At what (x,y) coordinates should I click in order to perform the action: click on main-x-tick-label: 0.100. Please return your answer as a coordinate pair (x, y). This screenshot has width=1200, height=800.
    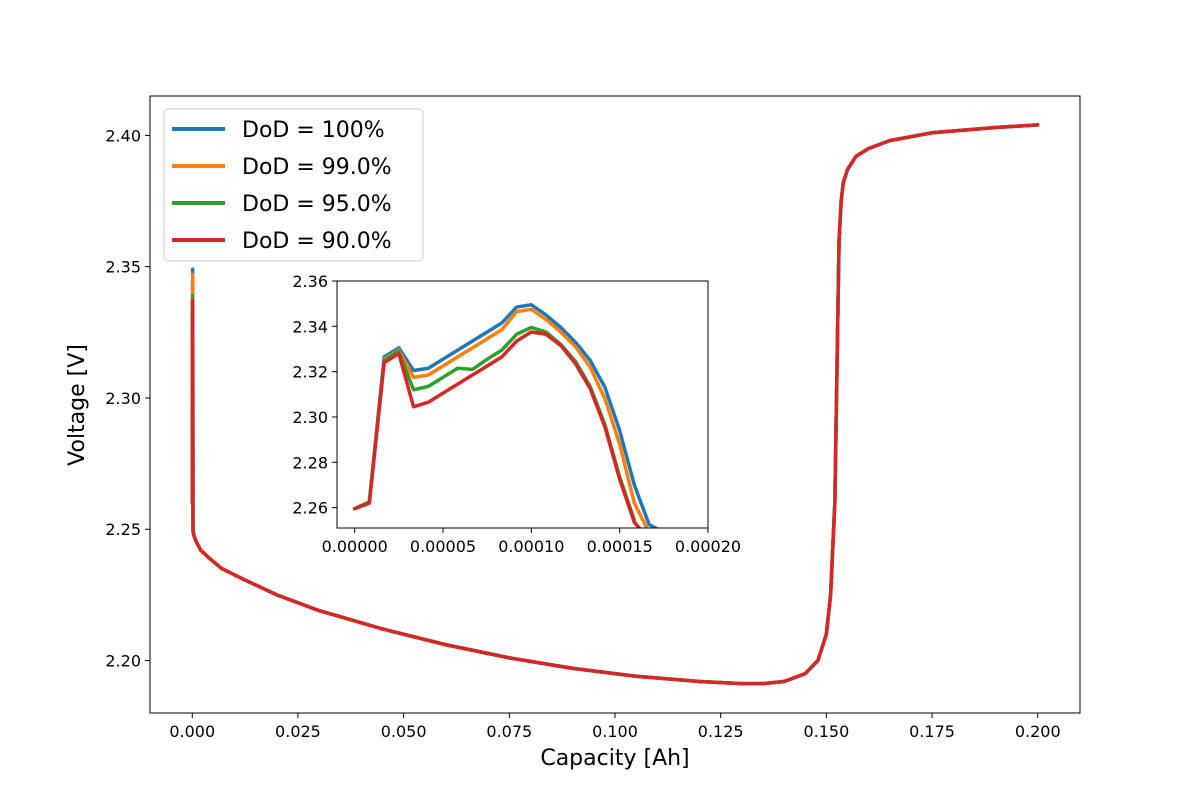
    Looking at the image, I should click on (615, 731).